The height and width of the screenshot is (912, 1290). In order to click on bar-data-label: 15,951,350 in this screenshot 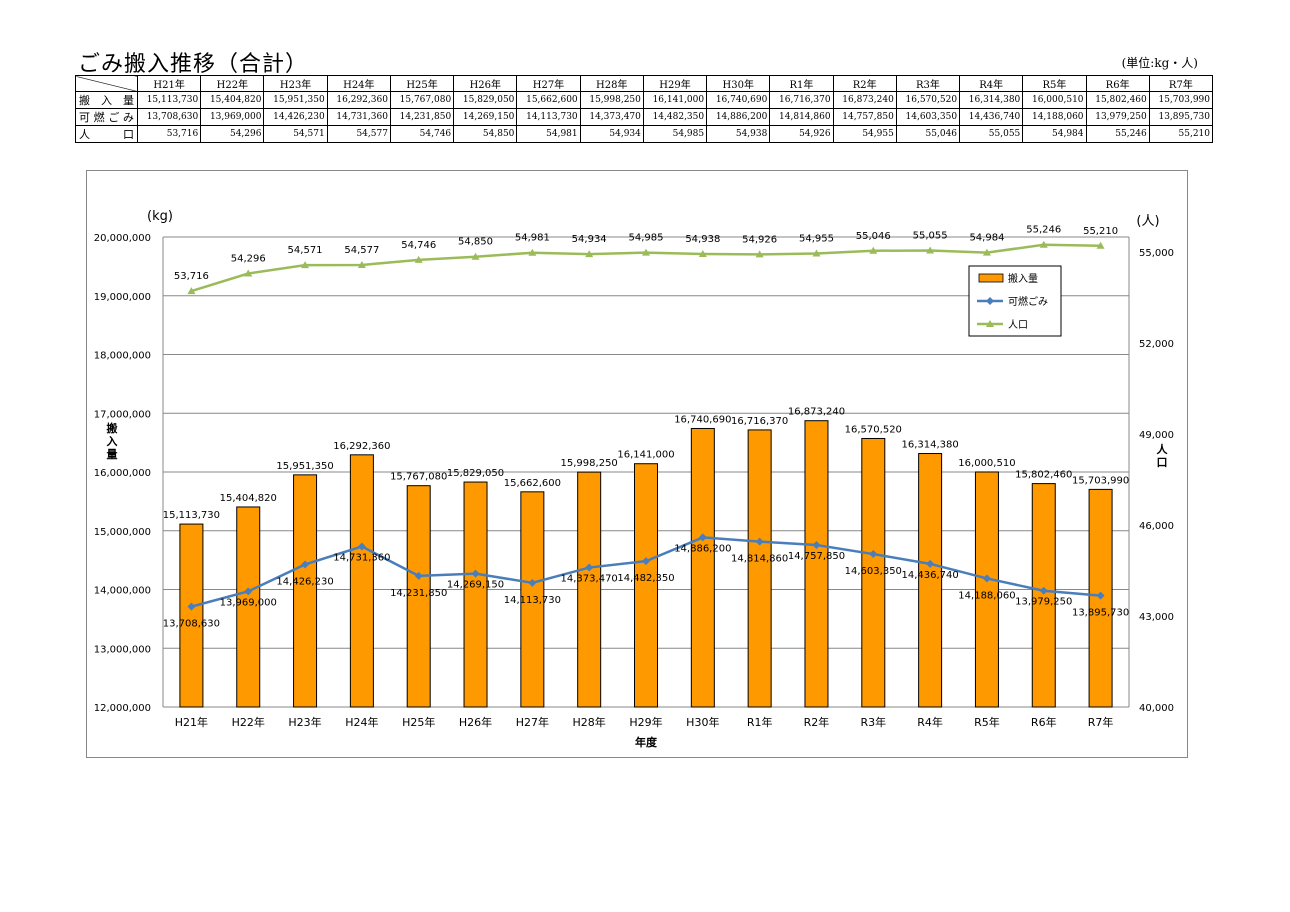, I will do `click(304, 466)`.